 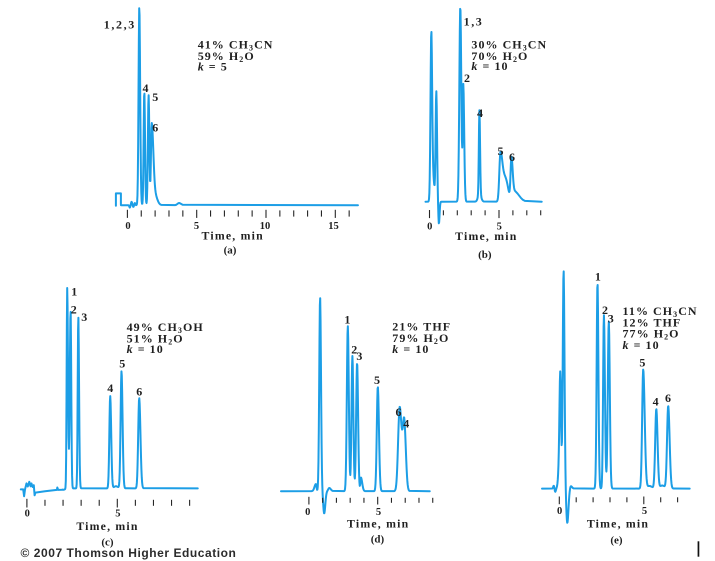 I want to click on svg-text: 41% CH3CN, so click(x=236, y=45).